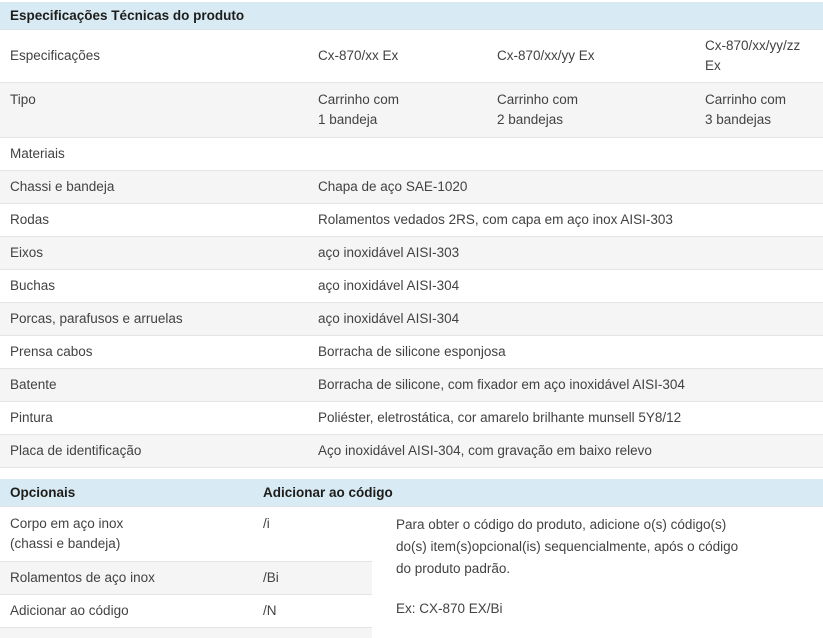  I want to click on row-value: aço inoxidável AISI-303, so click(389, 252).